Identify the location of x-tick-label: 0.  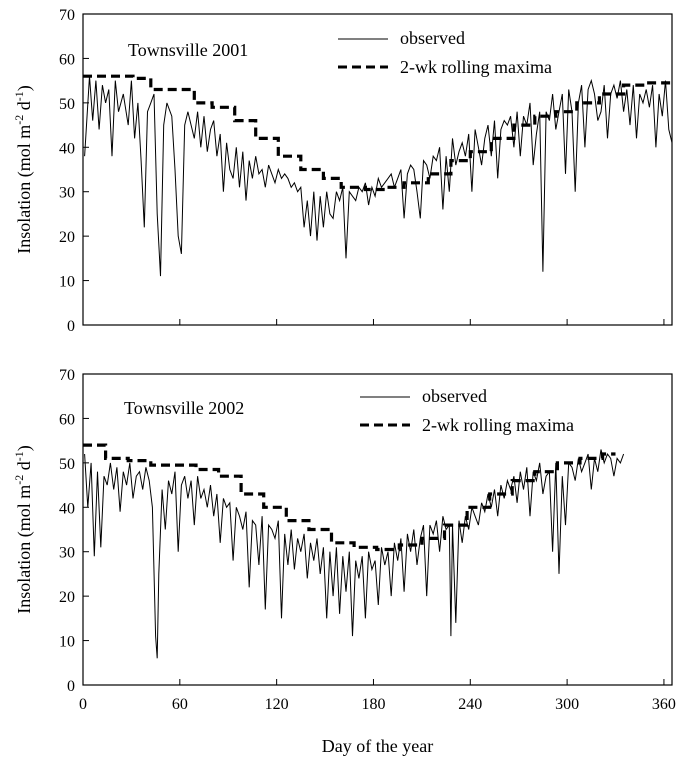
(83, 704).